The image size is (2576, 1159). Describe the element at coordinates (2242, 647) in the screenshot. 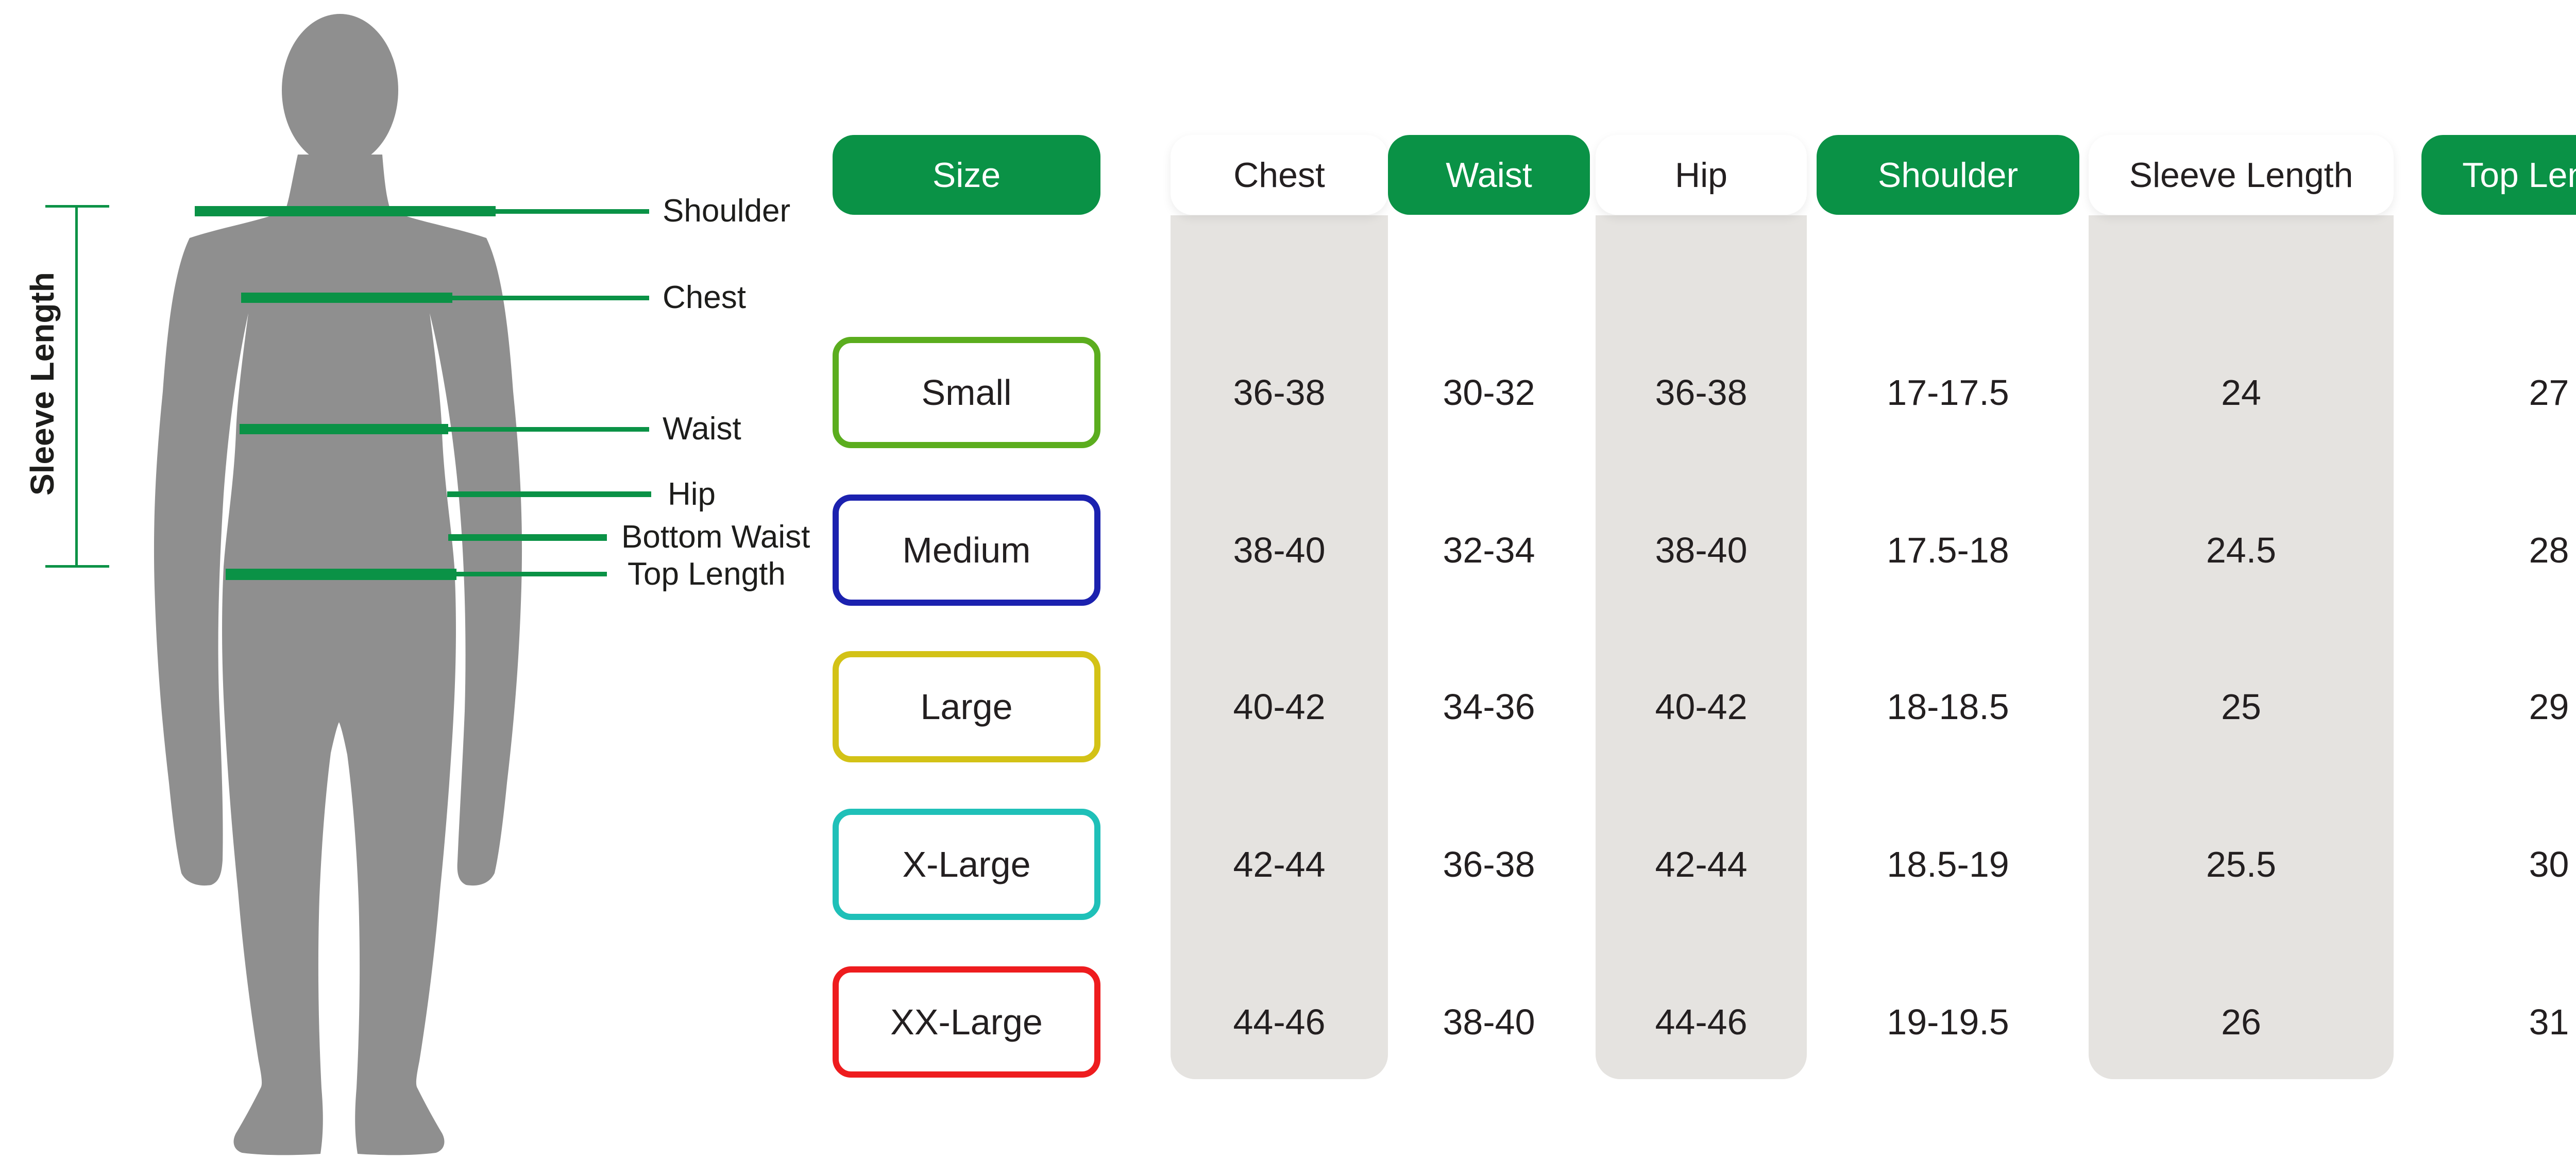

I see `sleeve-length-column-background` at that location.